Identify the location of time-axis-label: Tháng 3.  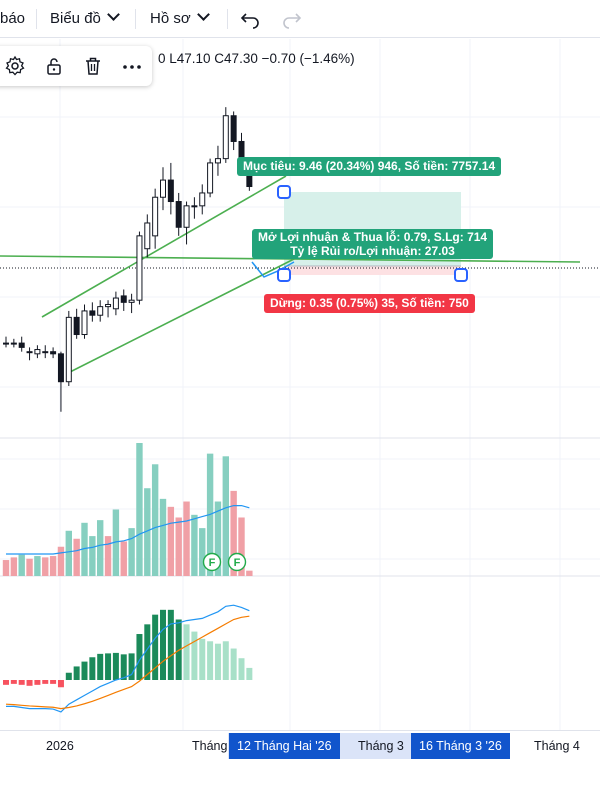
(381, 746).